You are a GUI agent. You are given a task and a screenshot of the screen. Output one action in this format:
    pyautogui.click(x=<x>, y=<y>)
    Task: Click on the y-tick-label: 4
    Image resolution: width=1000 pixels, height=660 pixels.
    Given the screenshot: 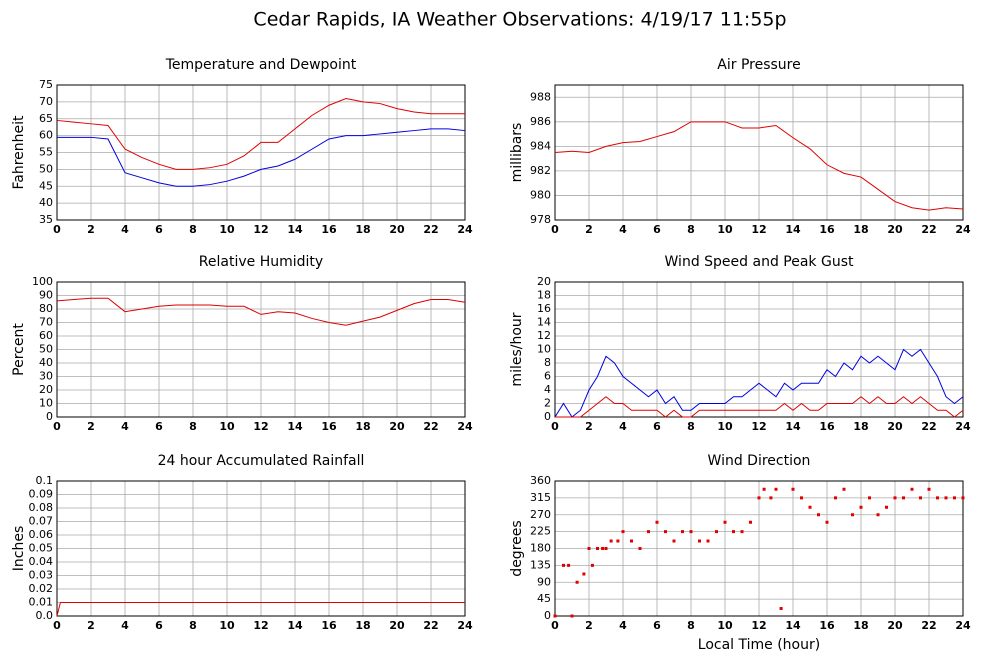 What is the action you would take?
    pyautogui.click(x=547, y=389)
    